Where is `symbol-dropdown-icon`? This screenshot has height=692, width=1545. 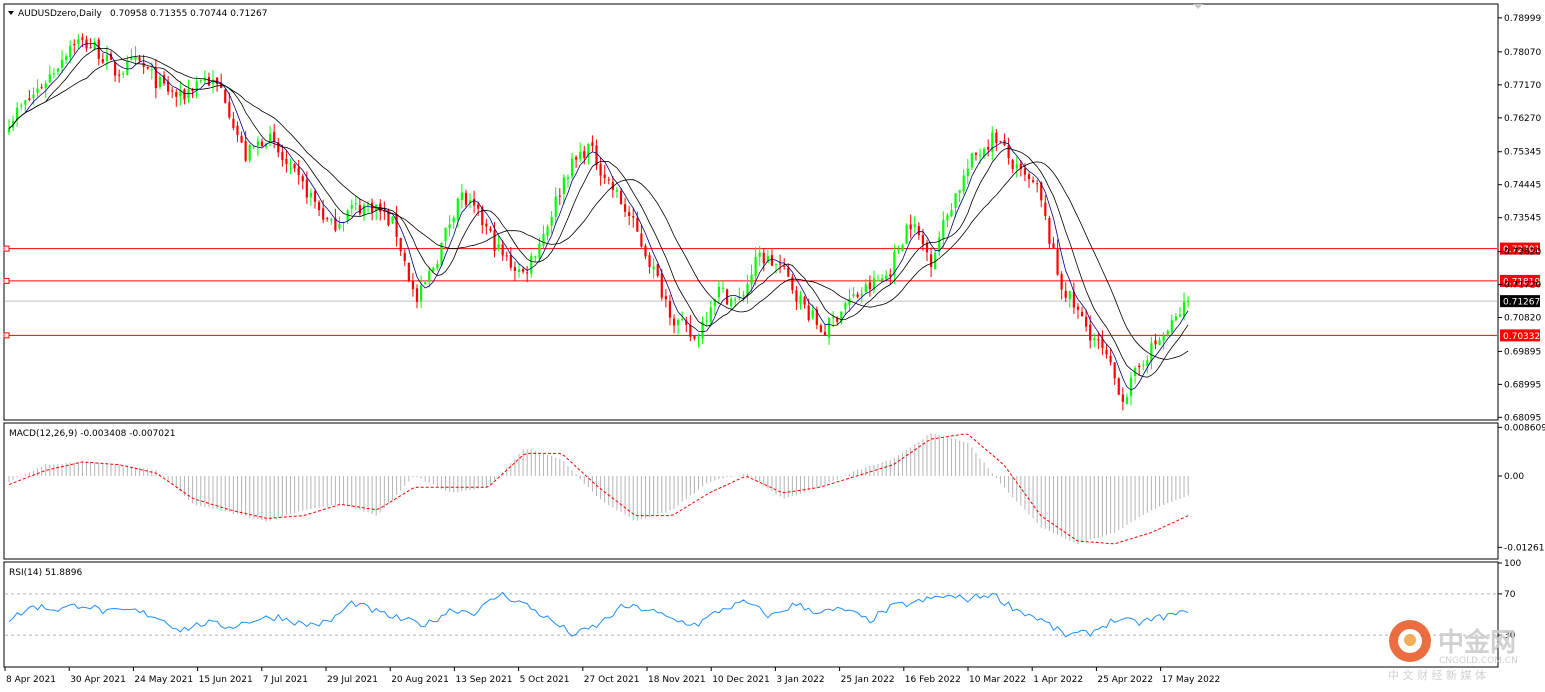 symbol-dropdown-icon is located at coordinates (11, 13).